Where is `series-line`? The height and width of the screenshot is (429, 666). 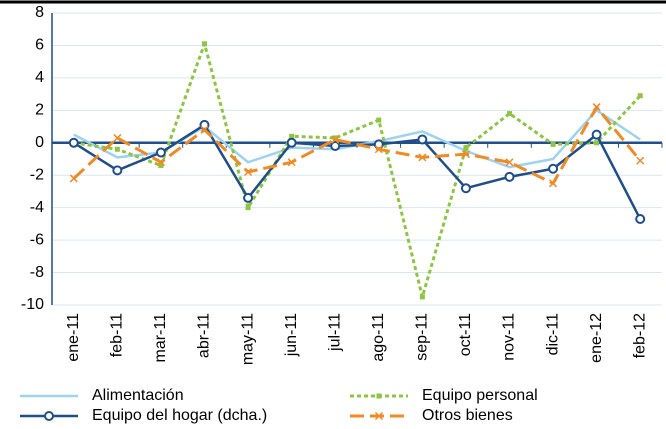 series-line is located at coordinates (357, 139).